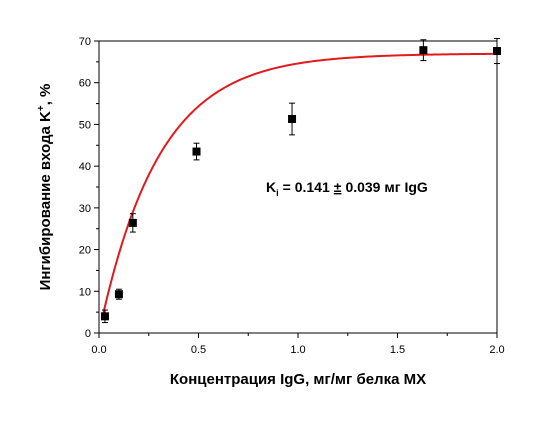  Describe the element at coordinates (271, 187) in the screenshot. I see `annotation-prefix: K` at that location.